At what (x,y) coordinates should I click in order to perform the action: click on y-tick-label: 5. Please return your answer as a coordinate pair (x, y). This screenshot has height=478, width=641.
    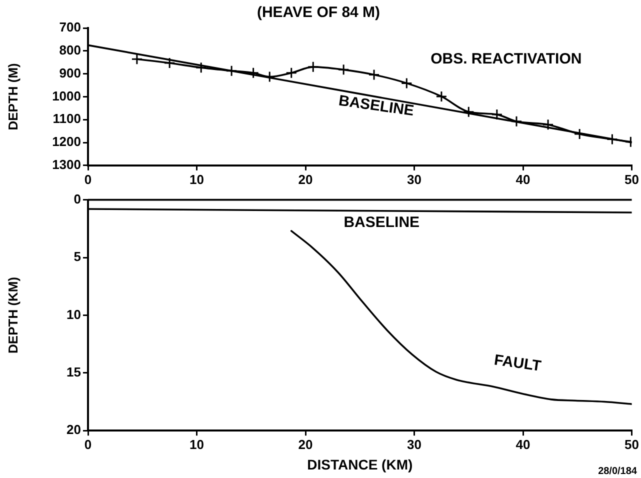
    Looking at the image, I should click on (77, 256).